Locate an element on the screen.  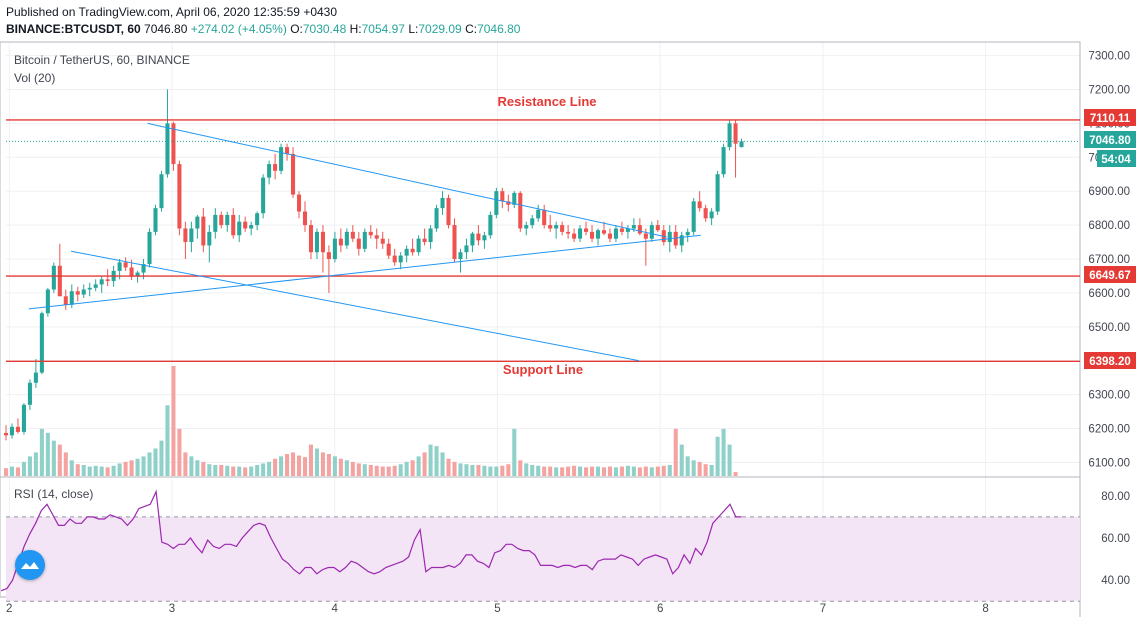
rsi-polyline is located at coordinates (371, 540).